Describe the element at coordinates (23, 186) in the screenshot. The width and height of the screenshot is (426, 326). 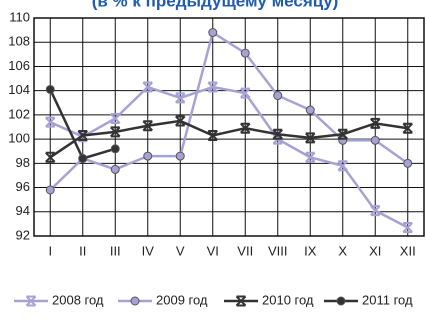
I see `y-tick-label: 96` at that location.